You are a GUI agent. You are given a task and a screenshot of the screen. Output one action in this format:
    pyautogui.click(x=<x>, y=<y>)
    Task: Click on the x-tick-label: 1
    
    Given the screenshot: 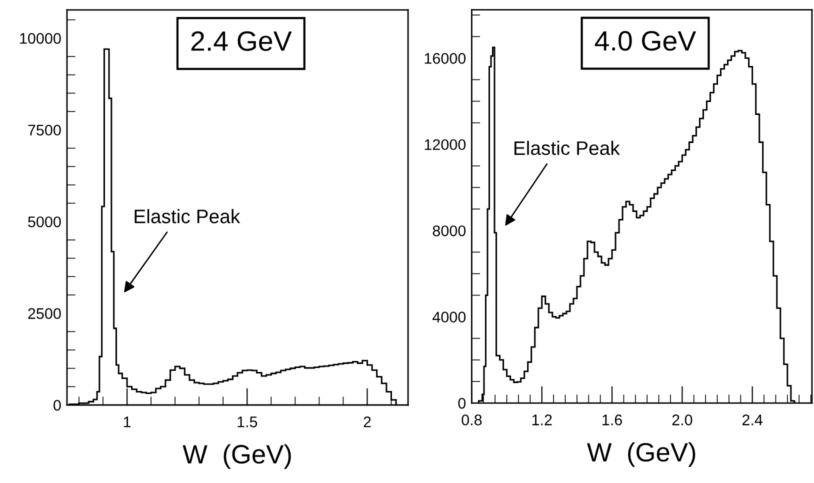 What is the action you would take?
    pyautogui.click(x=127, y=422)
    